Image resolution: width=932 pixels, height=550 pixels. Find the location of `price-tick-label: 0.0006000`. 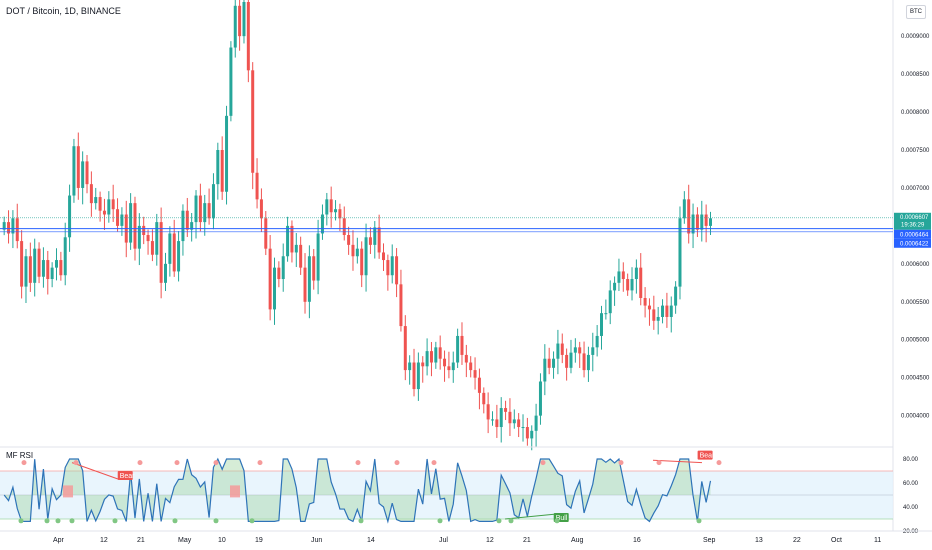

price-tick-label: 0.0006000 is located at coordinates (915, 265).